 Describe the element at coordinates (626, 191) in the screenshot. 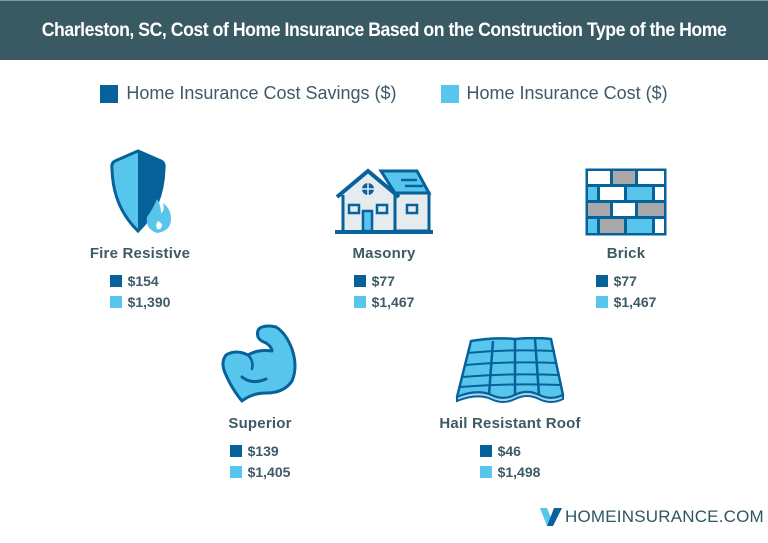

I see `brick-wall-icon` at that location.